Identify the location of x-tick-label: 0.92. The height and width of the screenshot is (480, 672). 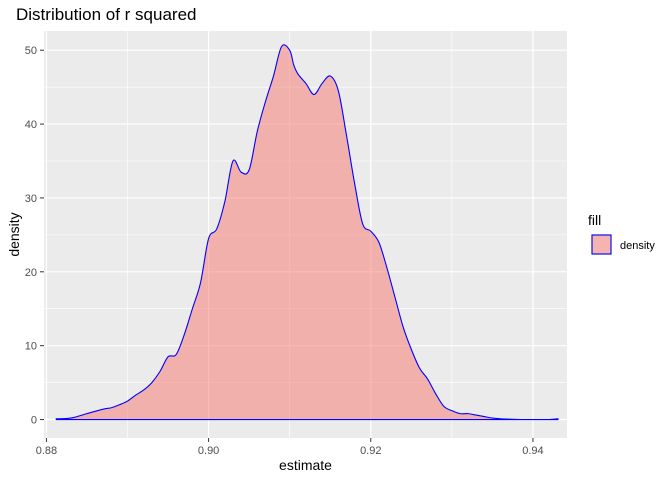
(370, 451).